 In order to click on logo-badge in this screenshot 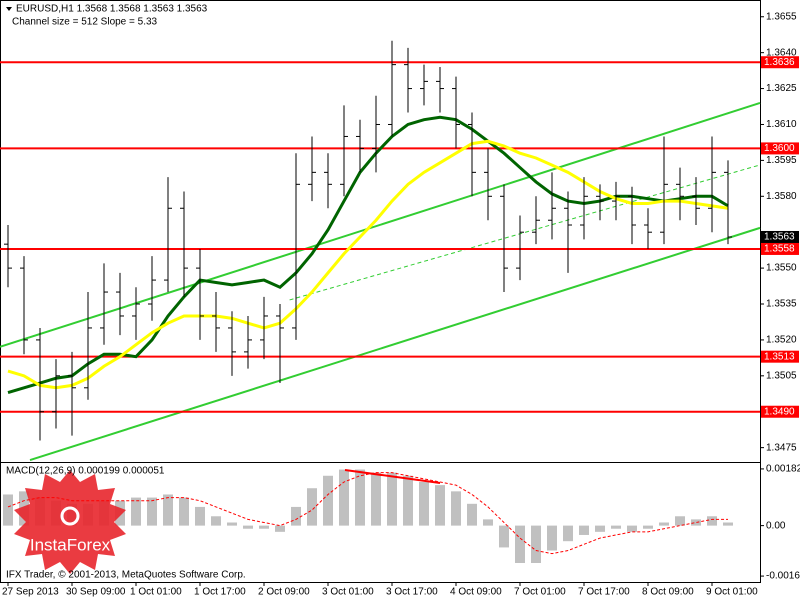, I will do `click(70, 522)`.